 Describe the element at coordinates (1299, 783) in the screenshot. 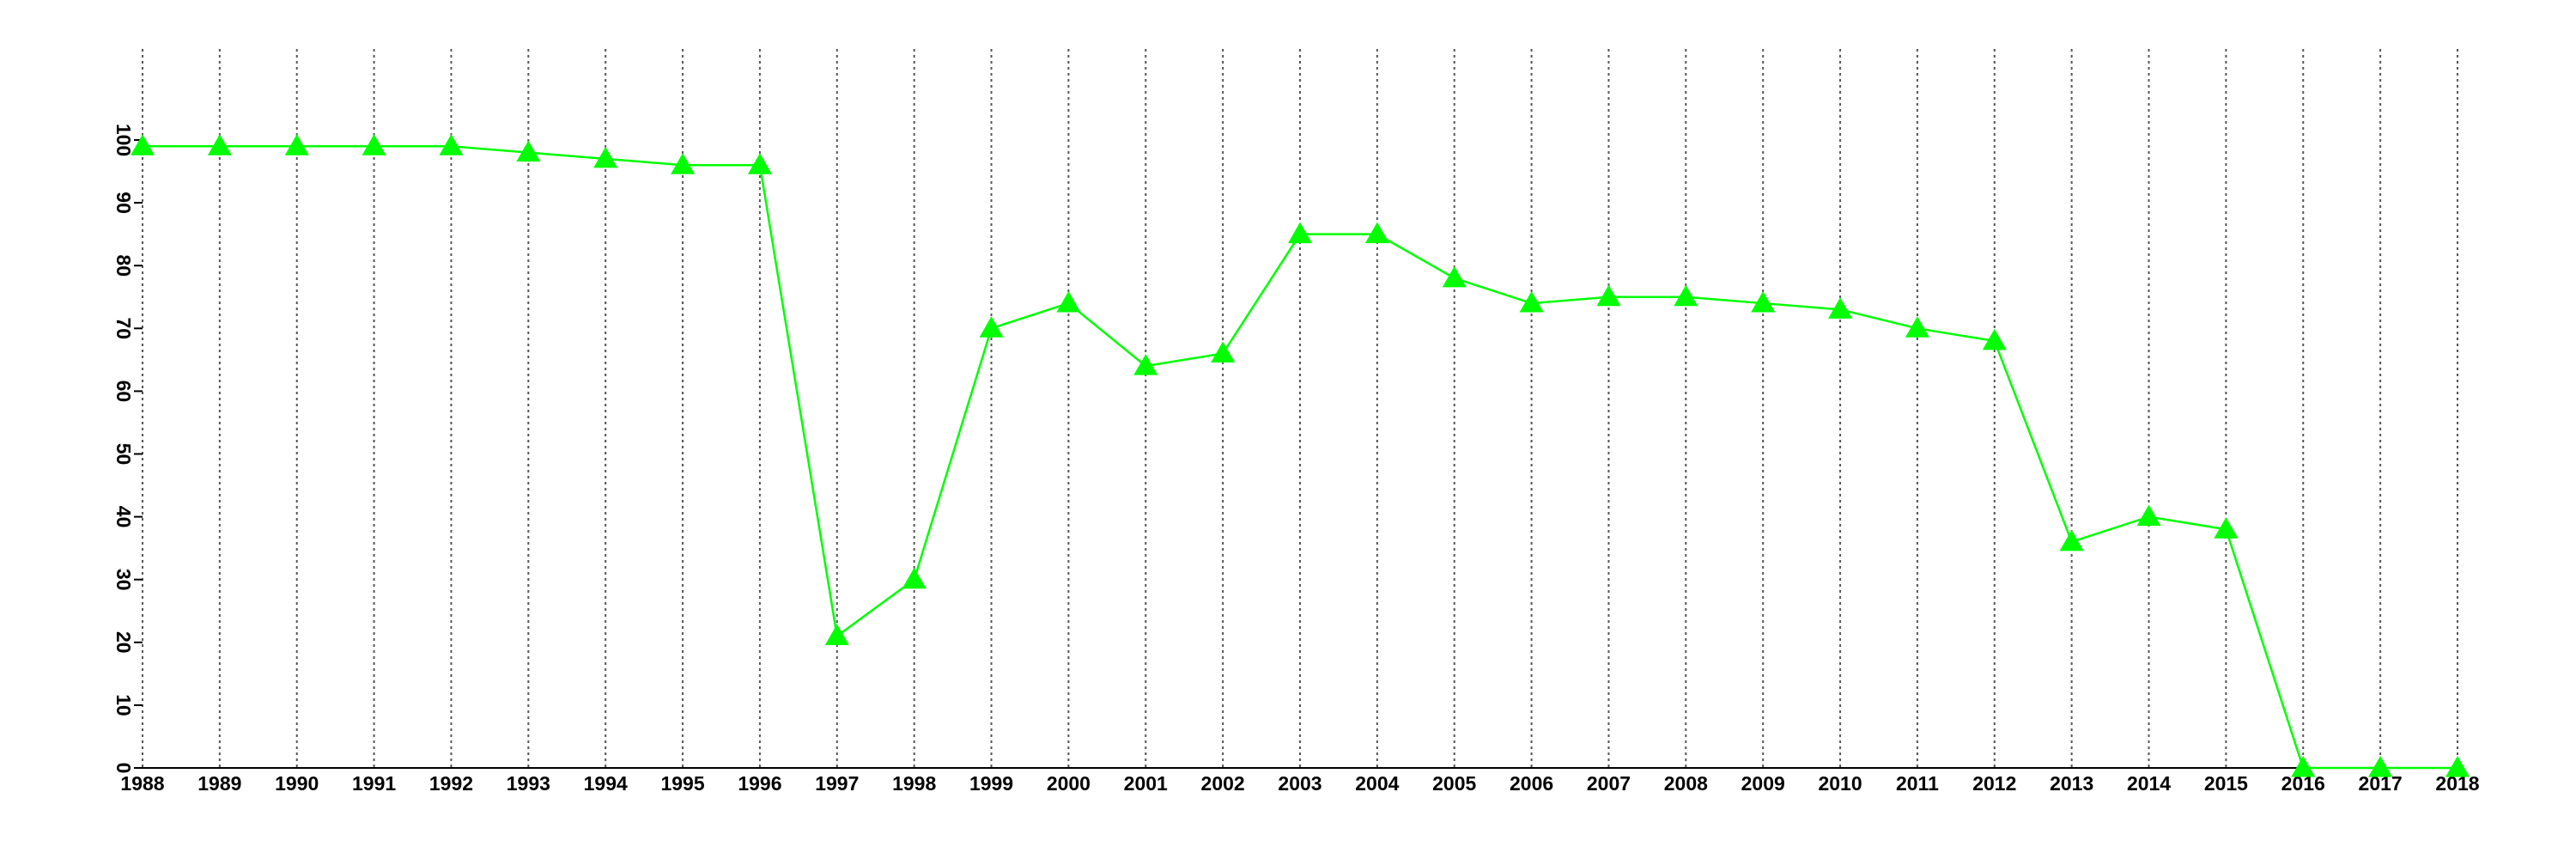

I see `x-tick-label: 2003` at that location.